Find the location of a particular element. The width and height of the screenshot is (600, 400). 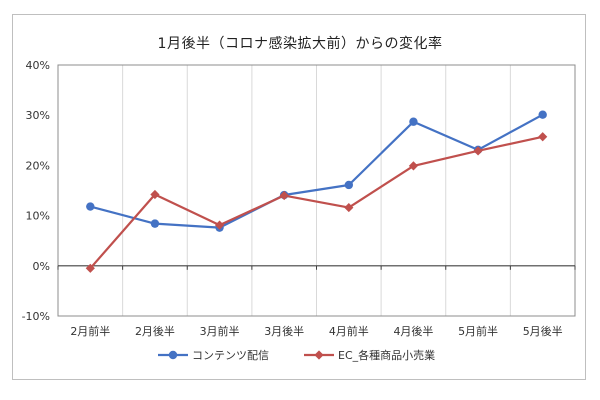

y-tick-label: 0% is located at coordinates (41, 266).